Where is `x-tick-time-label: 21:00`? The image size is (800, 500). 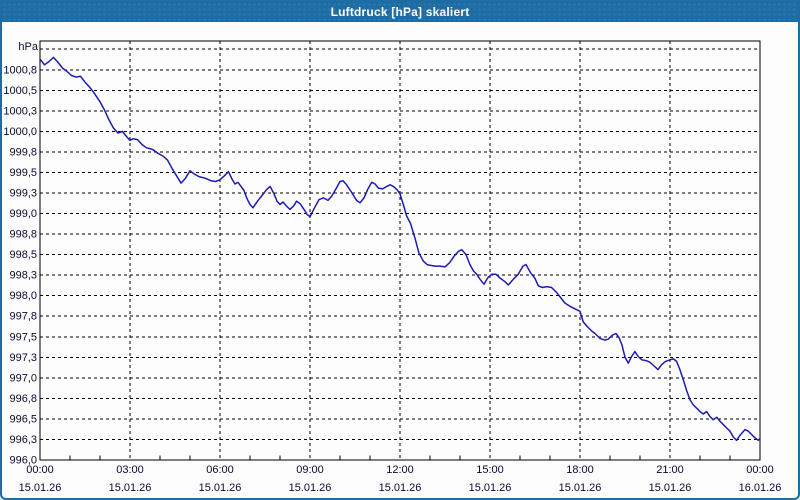
x-tick-time-label: 21:00 is located at coordinates (670, 470).